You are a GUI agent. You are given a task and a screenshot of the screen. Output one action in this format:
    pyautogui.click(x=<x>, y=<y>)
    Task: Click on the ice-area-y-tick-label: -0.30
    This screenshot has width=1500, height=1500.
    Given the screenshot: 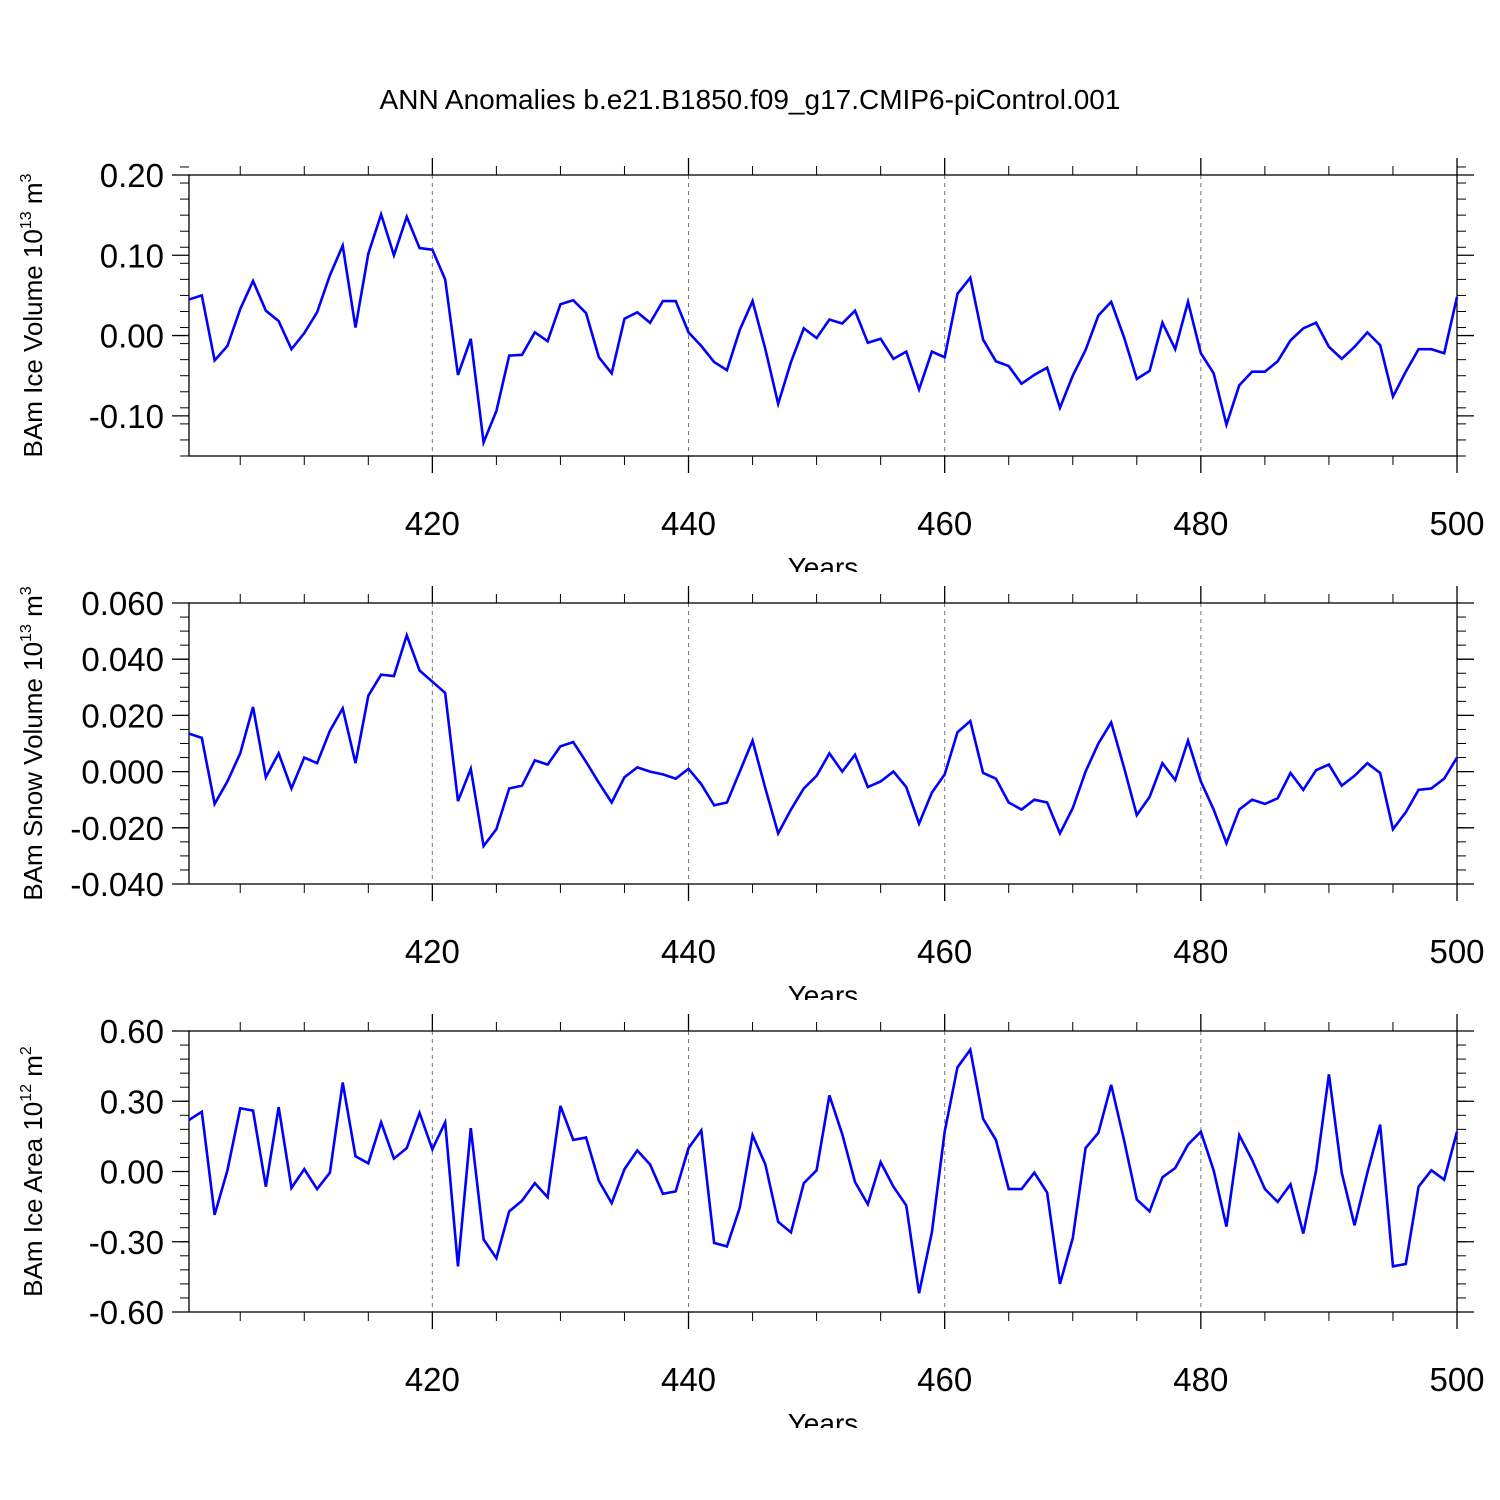 What is the action you would take?
    pyautogui.click(x=126, y=1242)
    